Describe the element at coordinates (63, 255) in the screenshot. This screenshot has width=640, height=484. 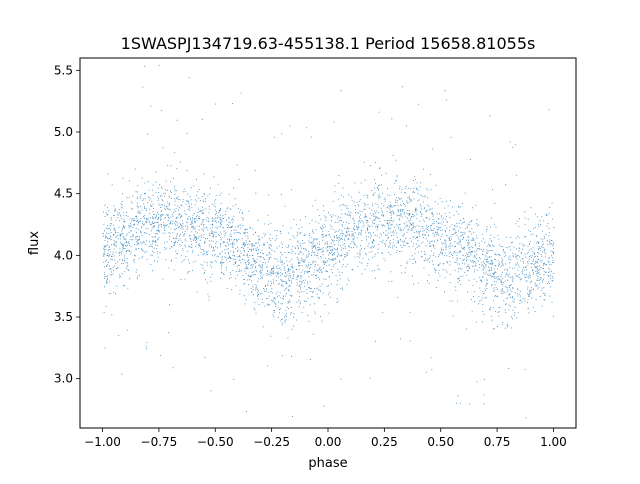
I see `y-tick-label: 4.0` at that location.